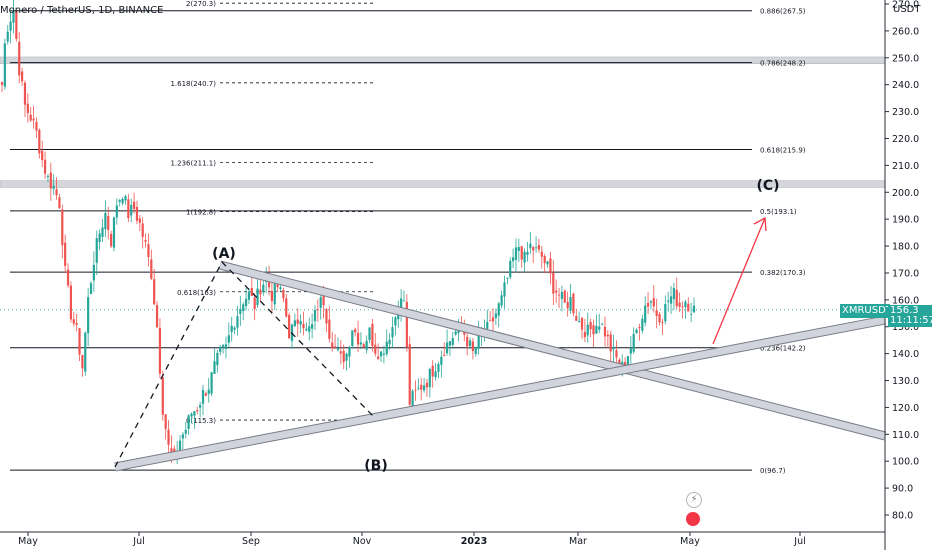  I want to click on x-tick-label: Jul, so click(138, 541).